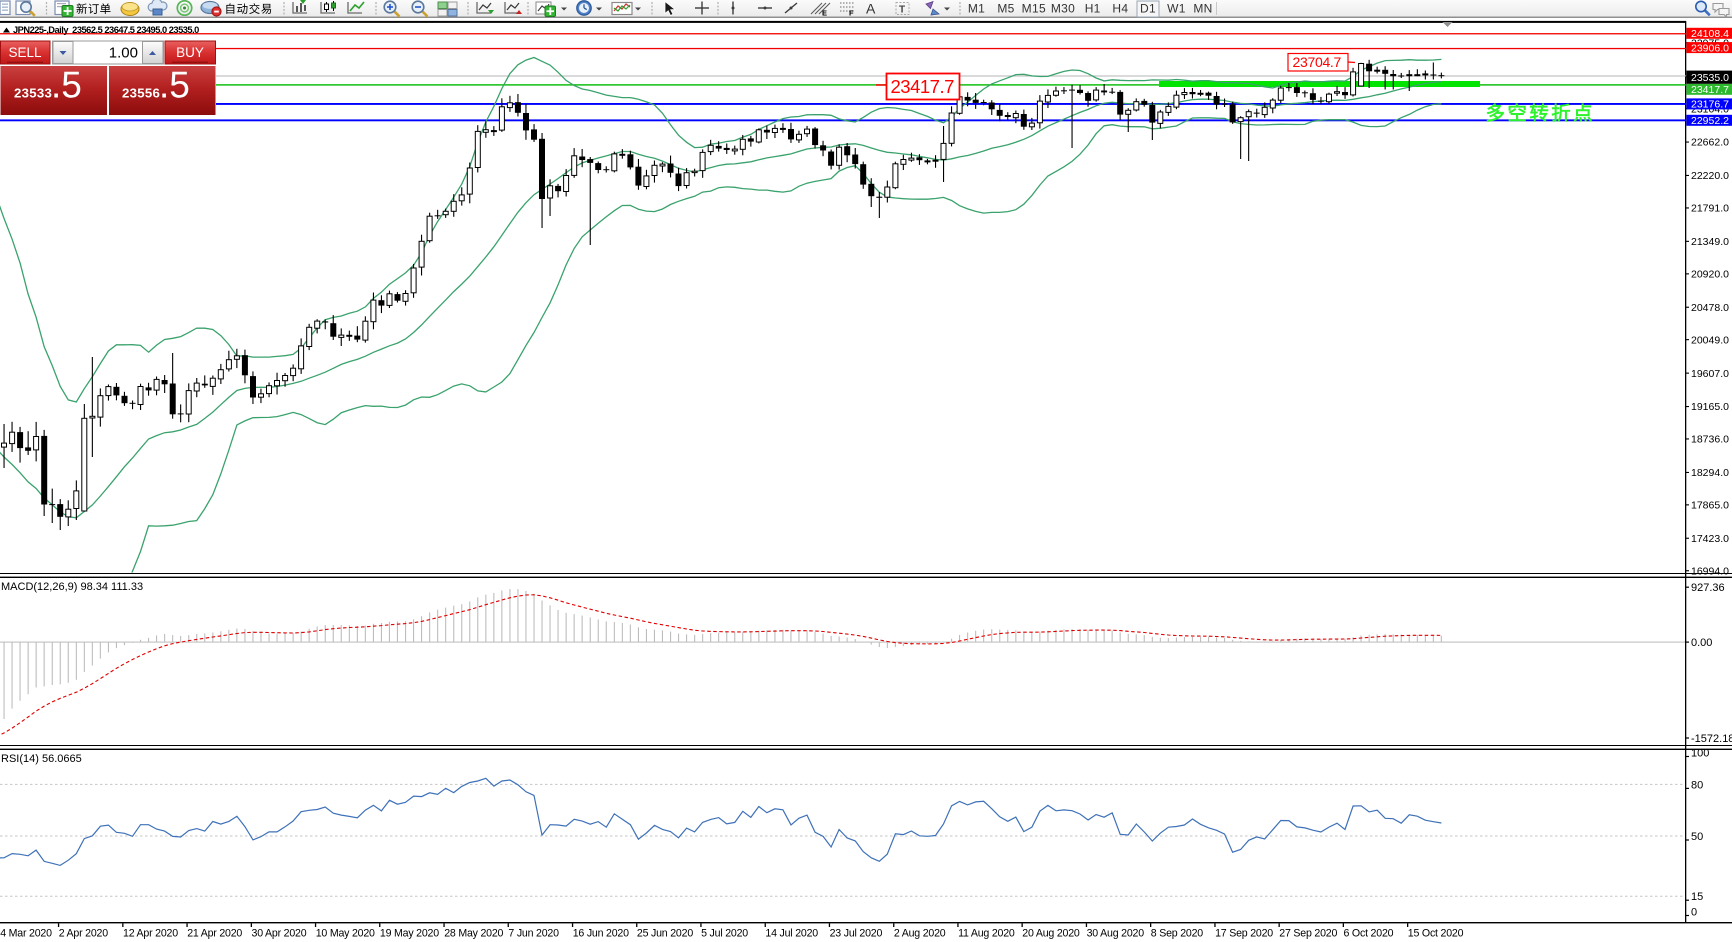 This screenshot has height=942, width=1732. I want to click on svg-text: 23176.7, so click(1710, 105).